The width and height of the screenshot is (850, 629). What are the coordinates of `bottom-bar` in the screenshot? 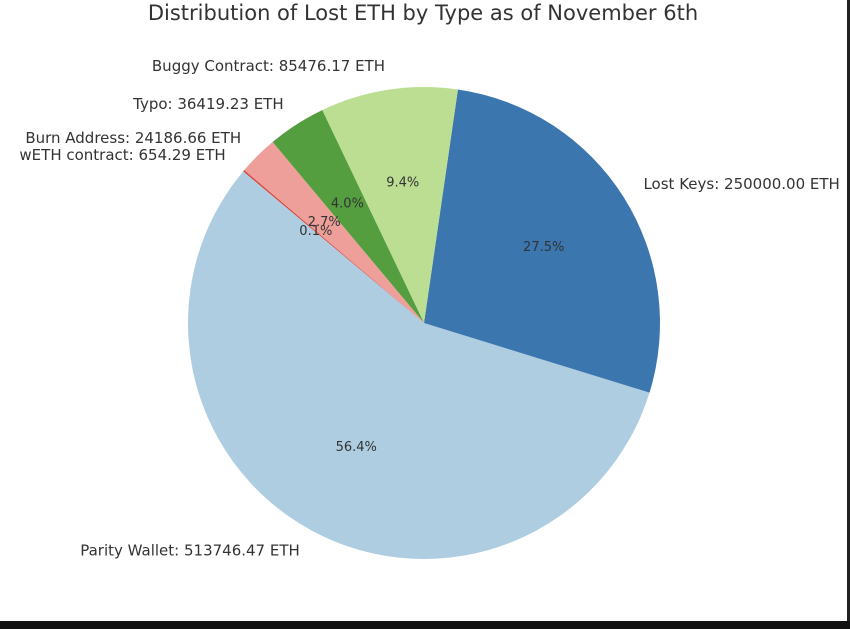 It's located at (425, 625).